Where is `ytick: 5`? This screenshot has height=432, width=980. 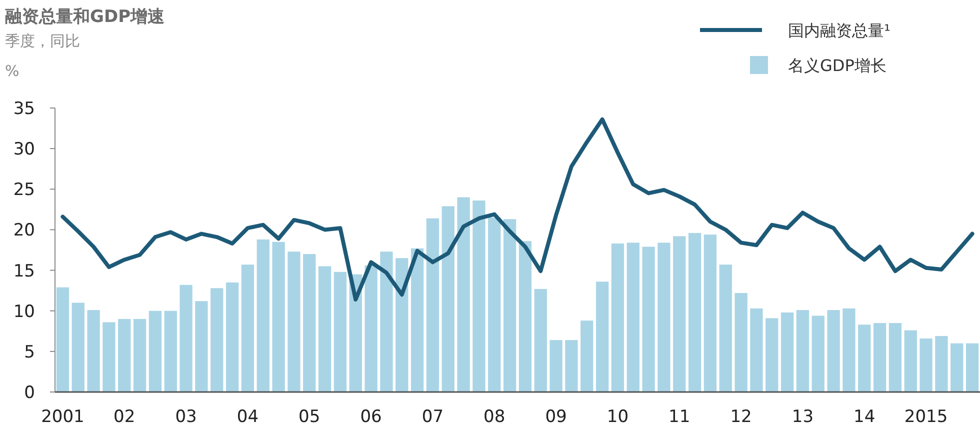 ytick: 5 is located at coordinates (29, 352).